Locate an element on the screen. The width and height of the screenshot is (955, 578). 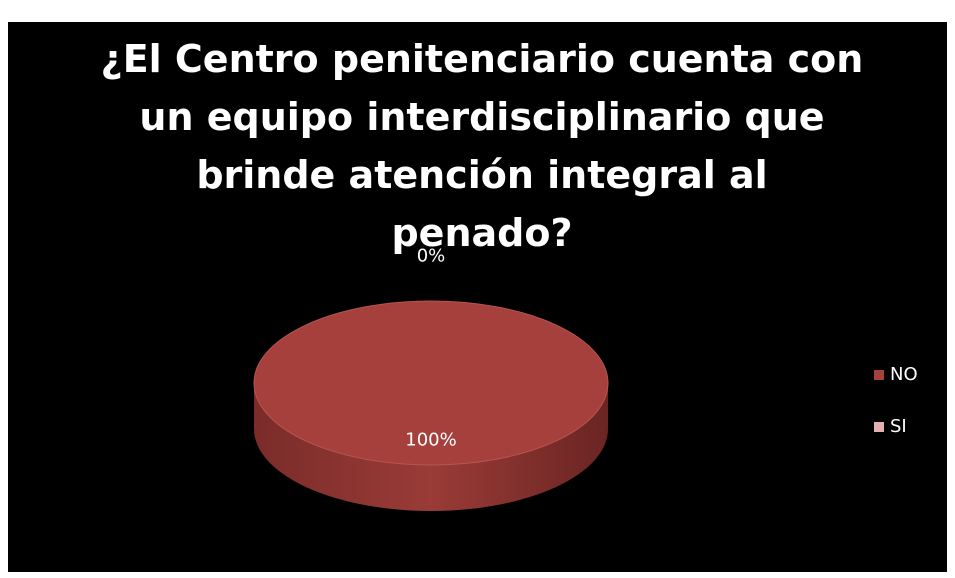
data-label: 0% is located at coordinates (431, 255).